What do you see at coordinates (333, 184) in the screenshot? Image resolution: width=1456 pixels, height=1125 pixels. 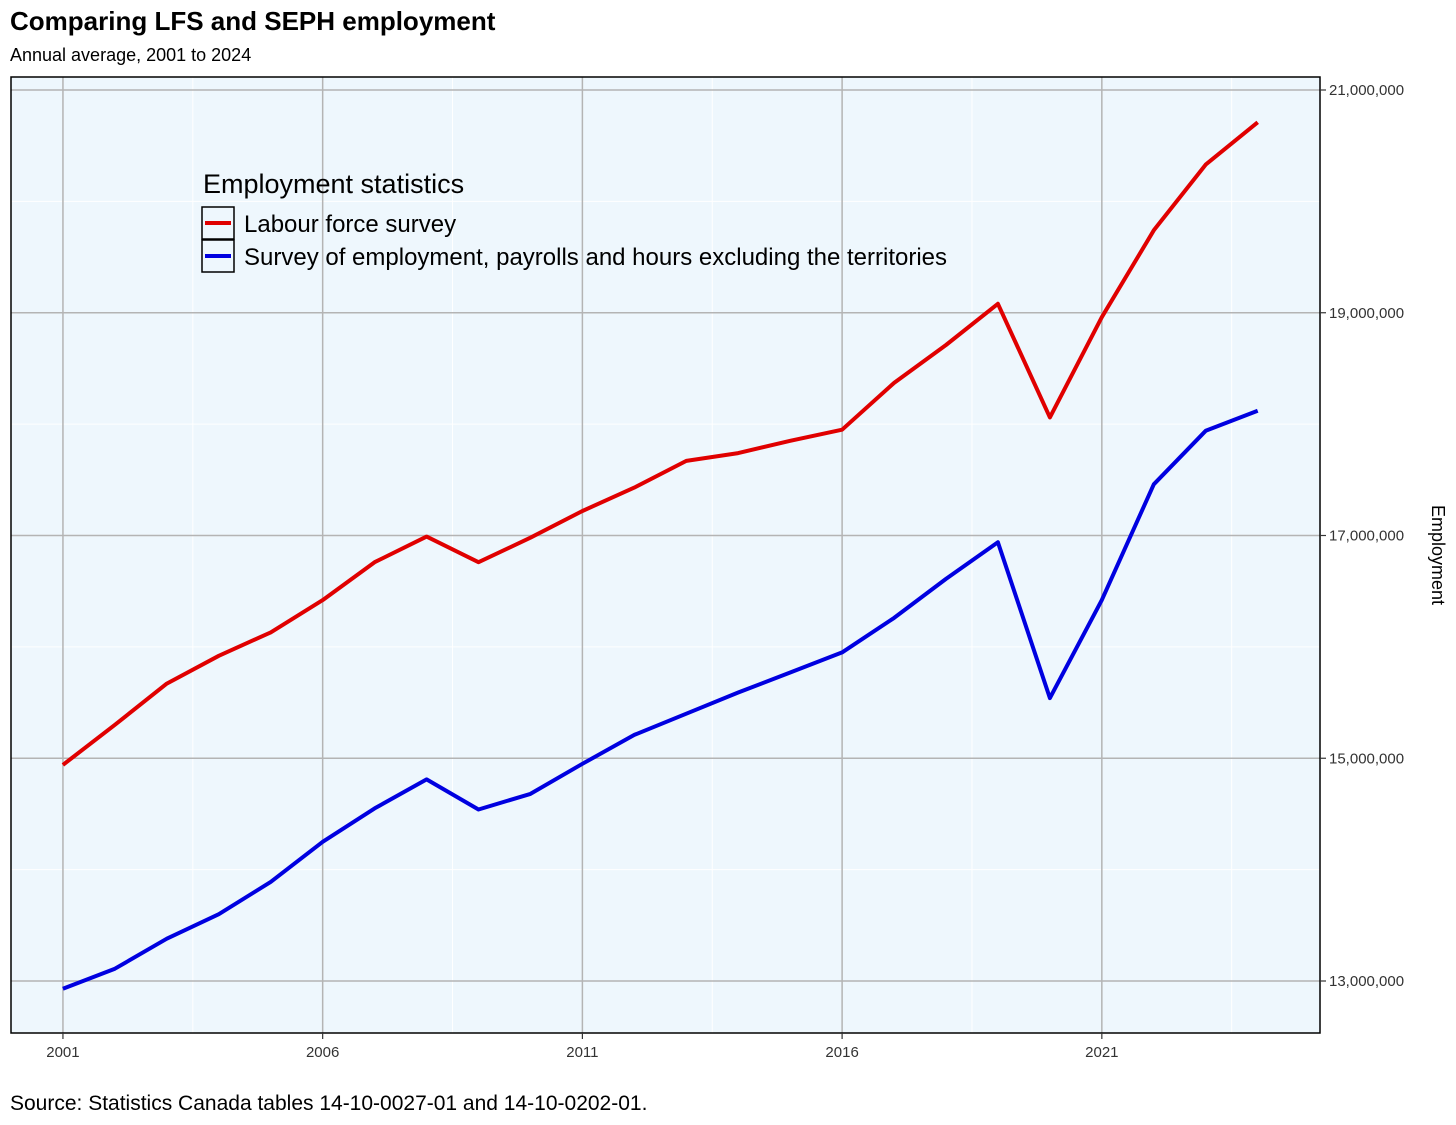 I see `legend-title: Employment statistics` at bounding box center [333, 184].